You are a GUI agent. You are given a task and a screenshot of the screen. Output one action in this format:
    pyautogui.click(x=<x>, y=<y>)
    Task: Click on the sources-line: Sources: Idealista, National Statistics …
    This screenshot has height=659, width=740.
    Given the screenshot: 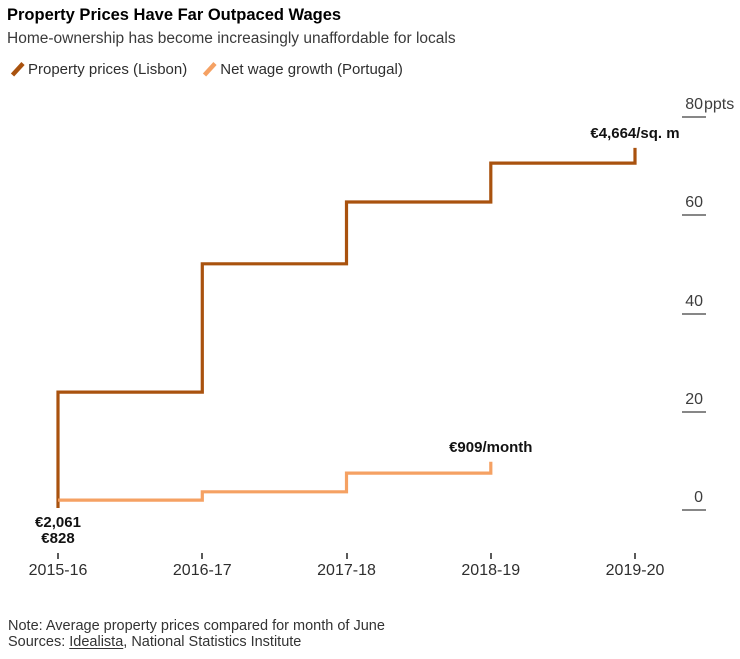 What is the action you would take?
    pyautogui.click(x=196, y=642)
    